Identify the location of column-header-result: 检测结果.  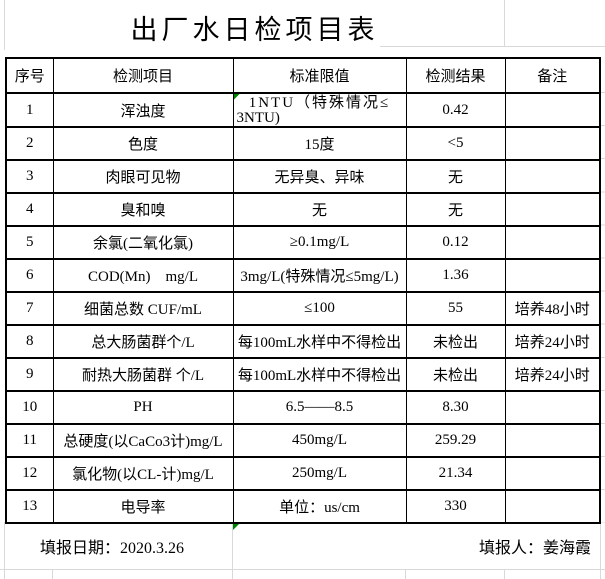
(455, 75).